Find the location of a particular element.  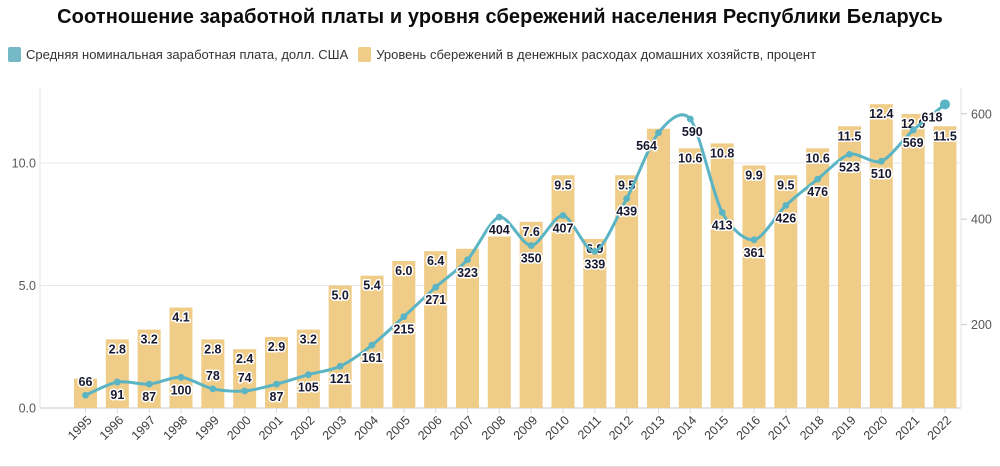

wage-point-1998 is located at coordinates (181, 377).